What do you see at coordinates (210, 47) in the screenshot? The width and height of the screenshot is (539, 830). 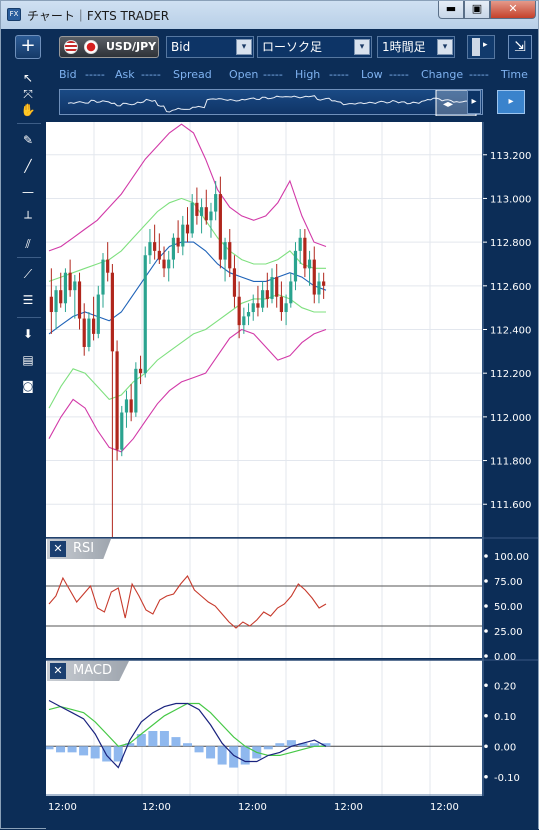 I see `price-type-select: Bid ▾` at bounding box center [210, 47].